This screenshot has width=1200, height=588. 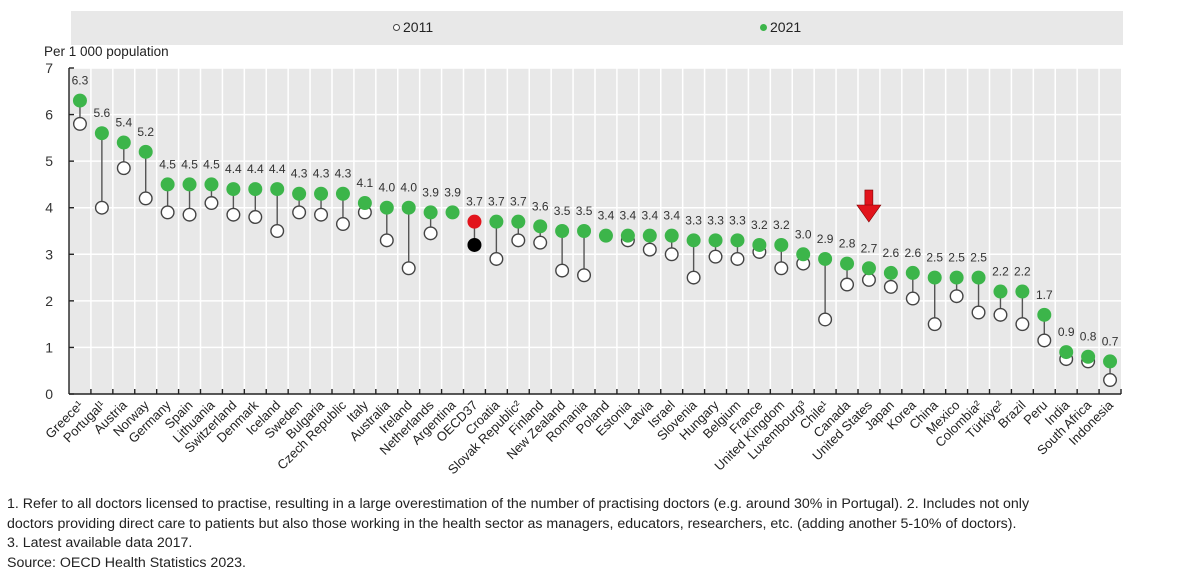 I want to click on footnote-3: 3. Latest available data 2017., so click(x=100, y=543).